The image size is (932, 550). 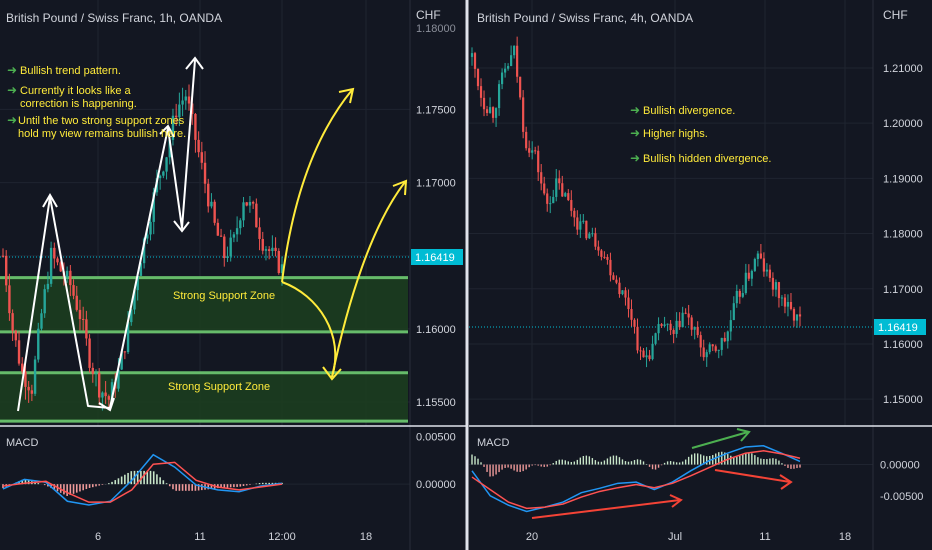 What do you see at coordinates (233, 537) in the screenshot?
I see `left-time-axis: 6 11 12:00 18` at bounding box center [233, 537].